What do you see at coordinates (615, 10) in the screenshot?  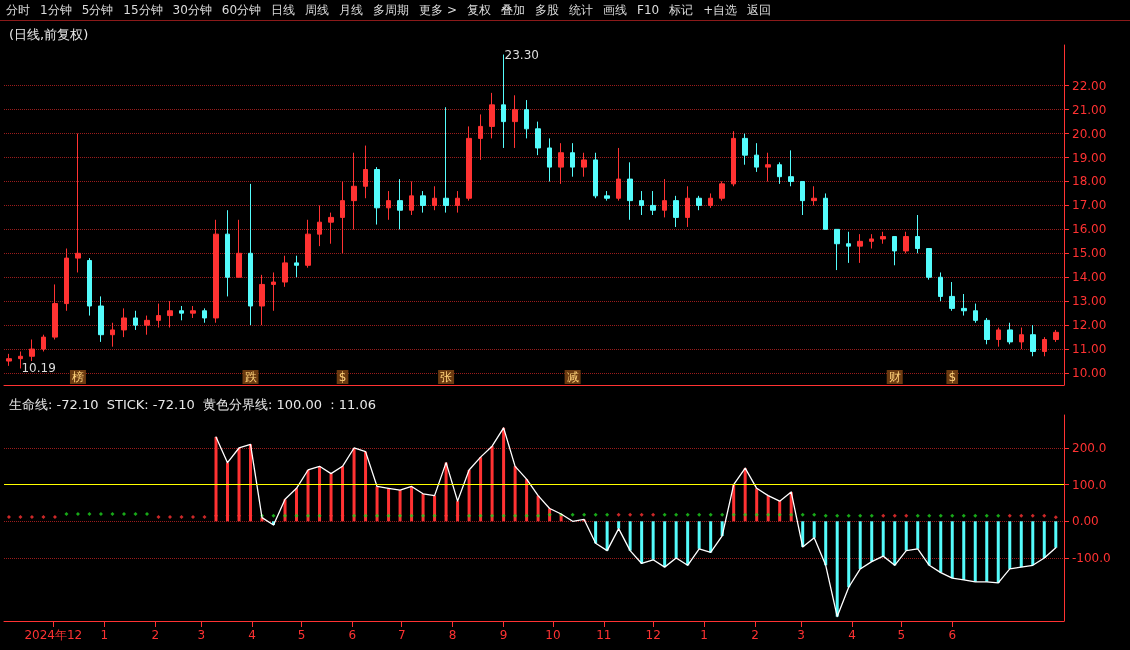 I see `text: 画线` at bounding box center [615, 10].